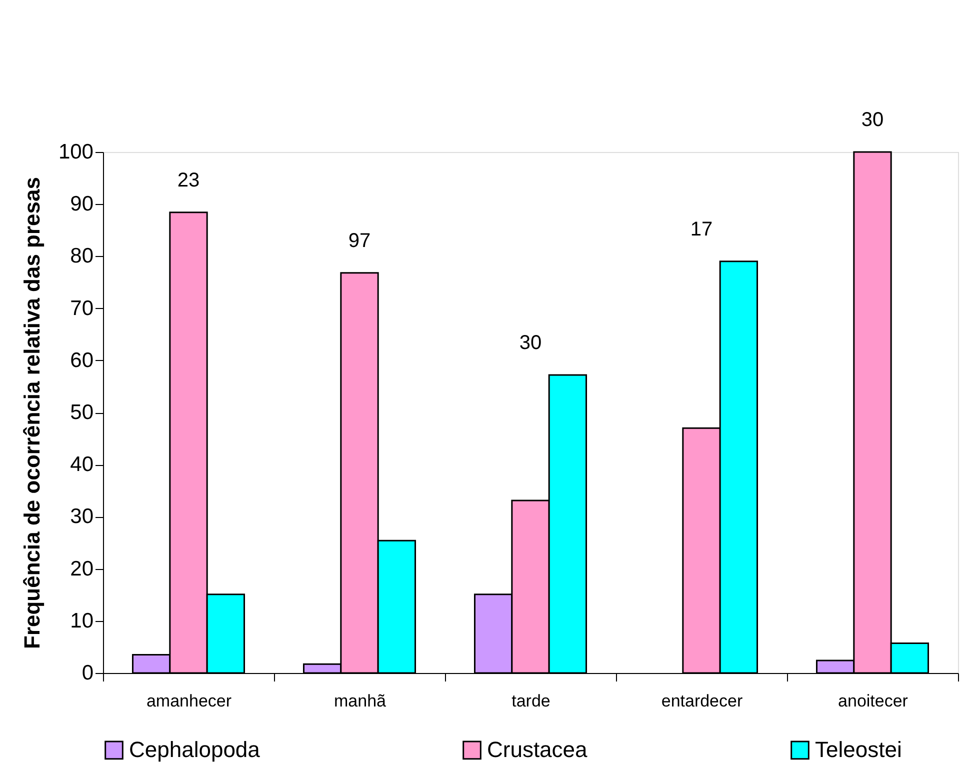 The image size is (971, 782). I want to click on y-tick-label: 20, so click(82, 568).